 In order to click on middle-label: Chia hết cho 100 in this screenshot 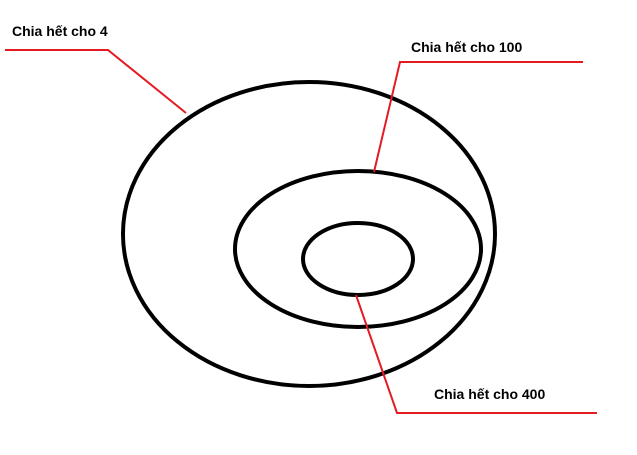, I will do `click(466, 47)`.